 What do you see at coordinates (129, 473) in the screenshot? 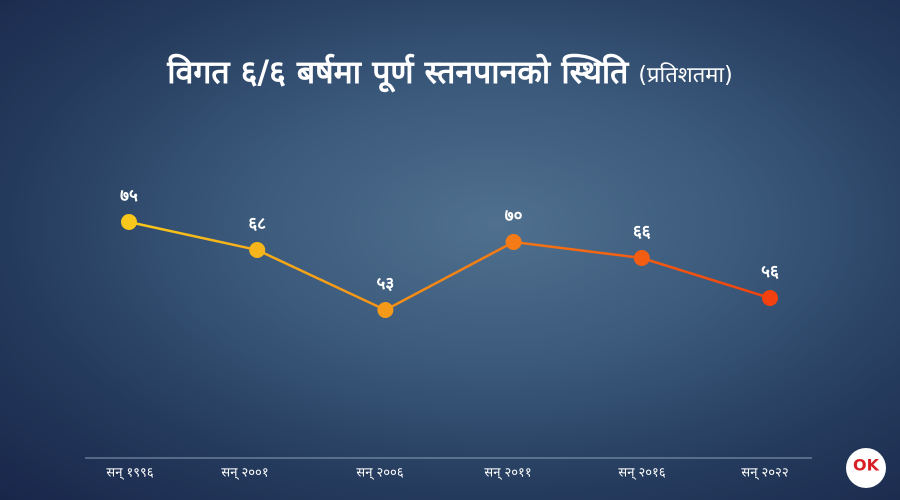
I see `x-tick-label: सन् १९९६` at bounding box center [129, 473].